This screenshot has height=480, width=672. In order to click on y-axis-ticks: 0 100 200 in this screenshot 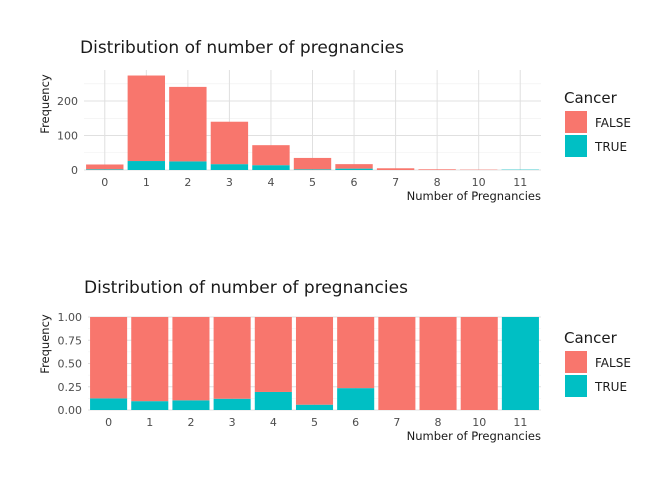, I will do `click(67, 136)`.